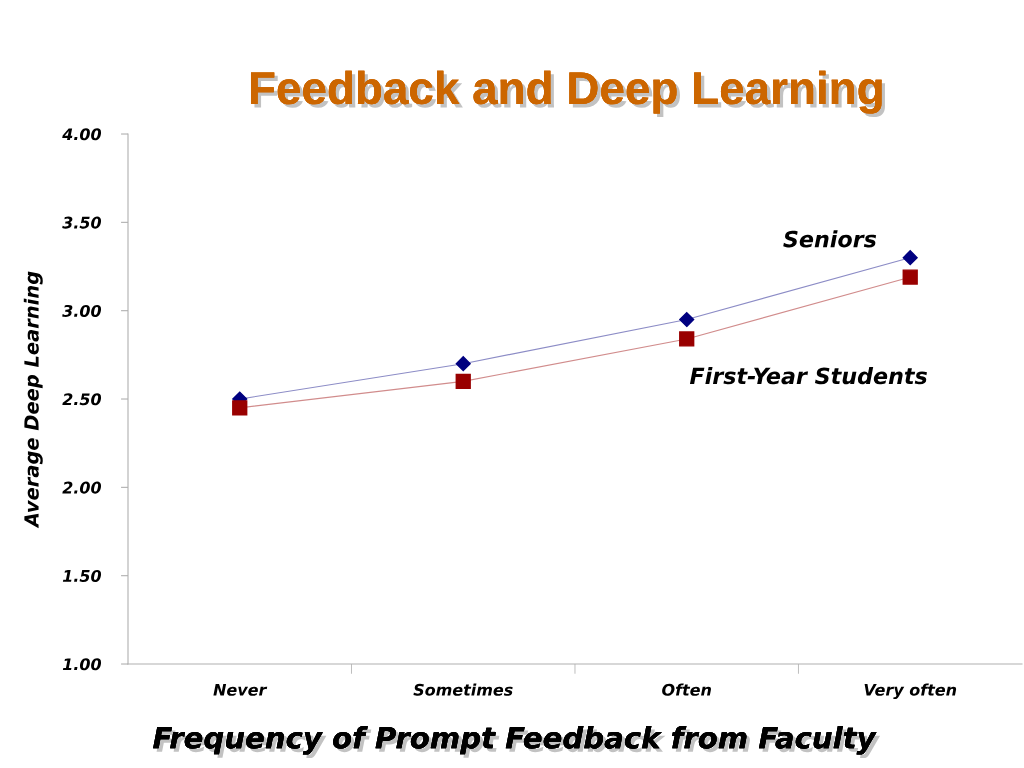 Image resolution: width=1024 pixels, height=768 pixels. Describe the element at coordinates (517, 742) in the screenshot. I see `x-axis-title: Frequency of Prompt Feedback from Faculty` at that location.